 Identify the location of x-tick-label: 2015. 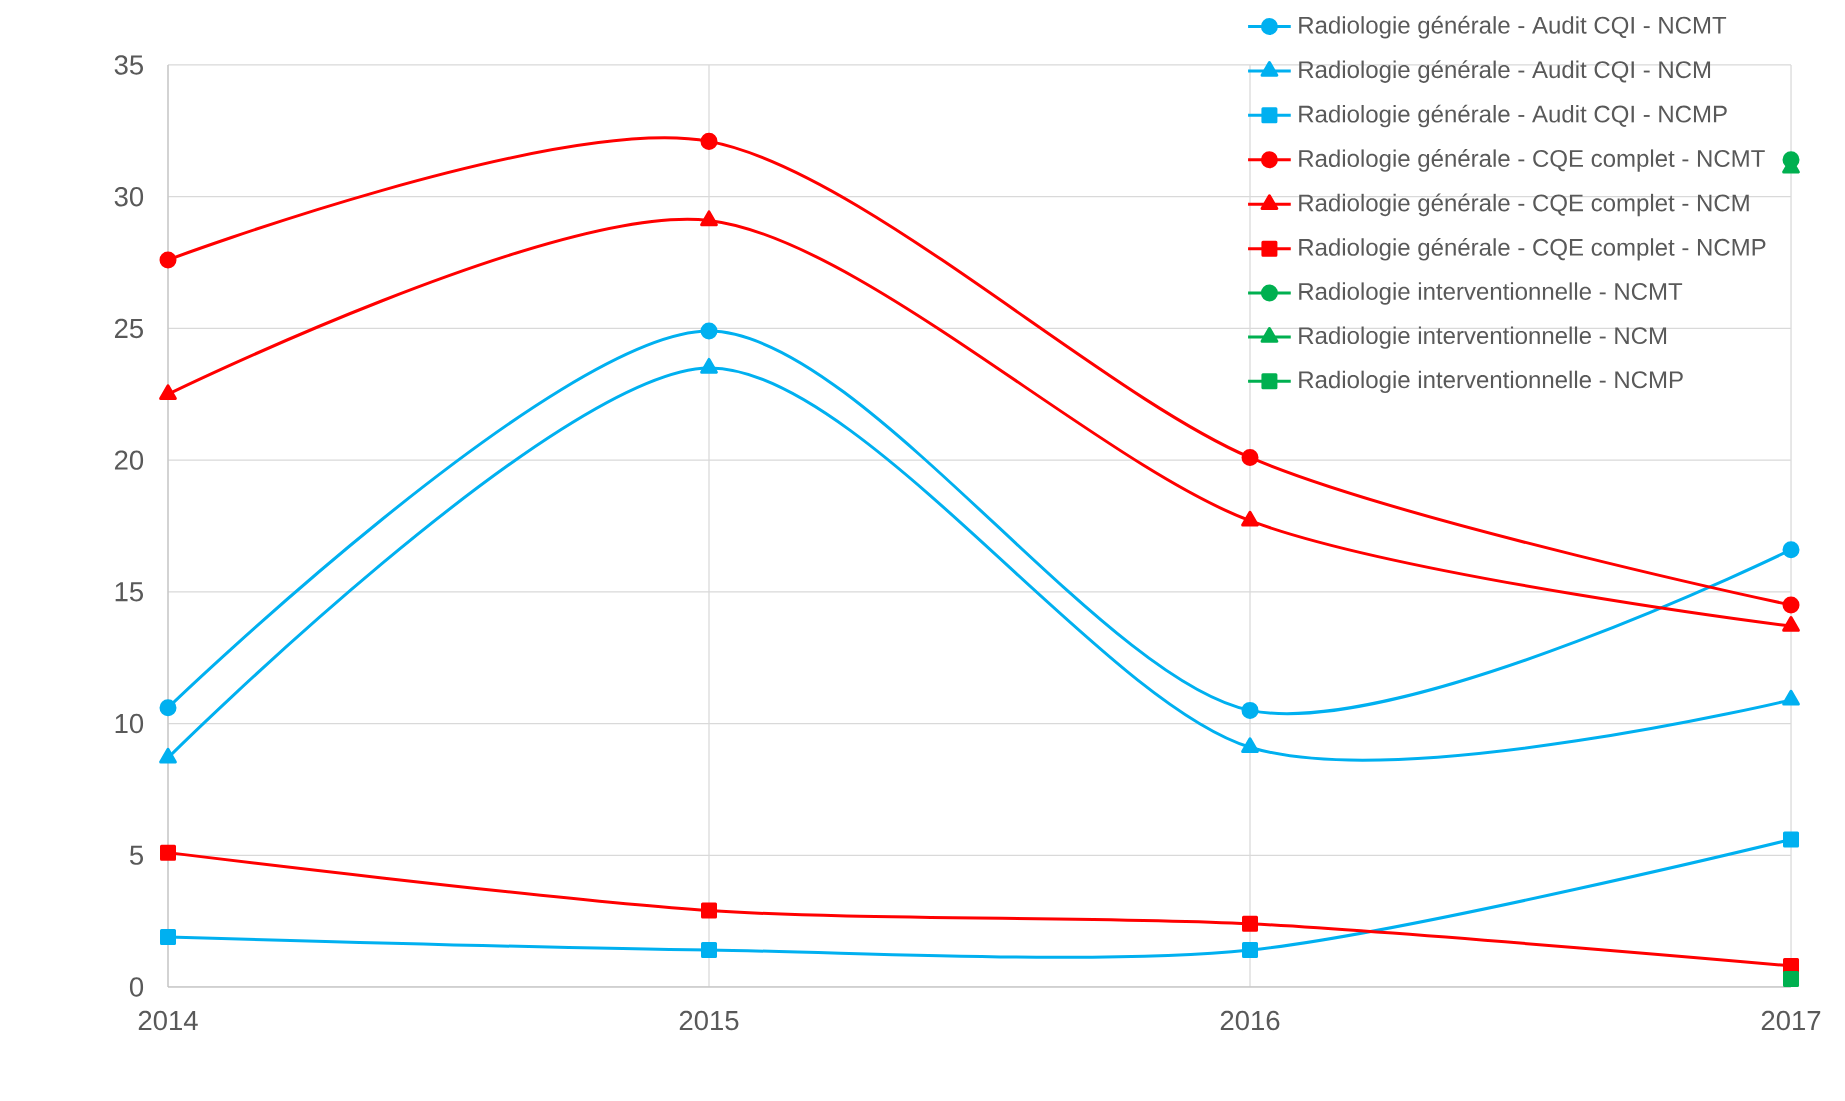
(709, 1020).